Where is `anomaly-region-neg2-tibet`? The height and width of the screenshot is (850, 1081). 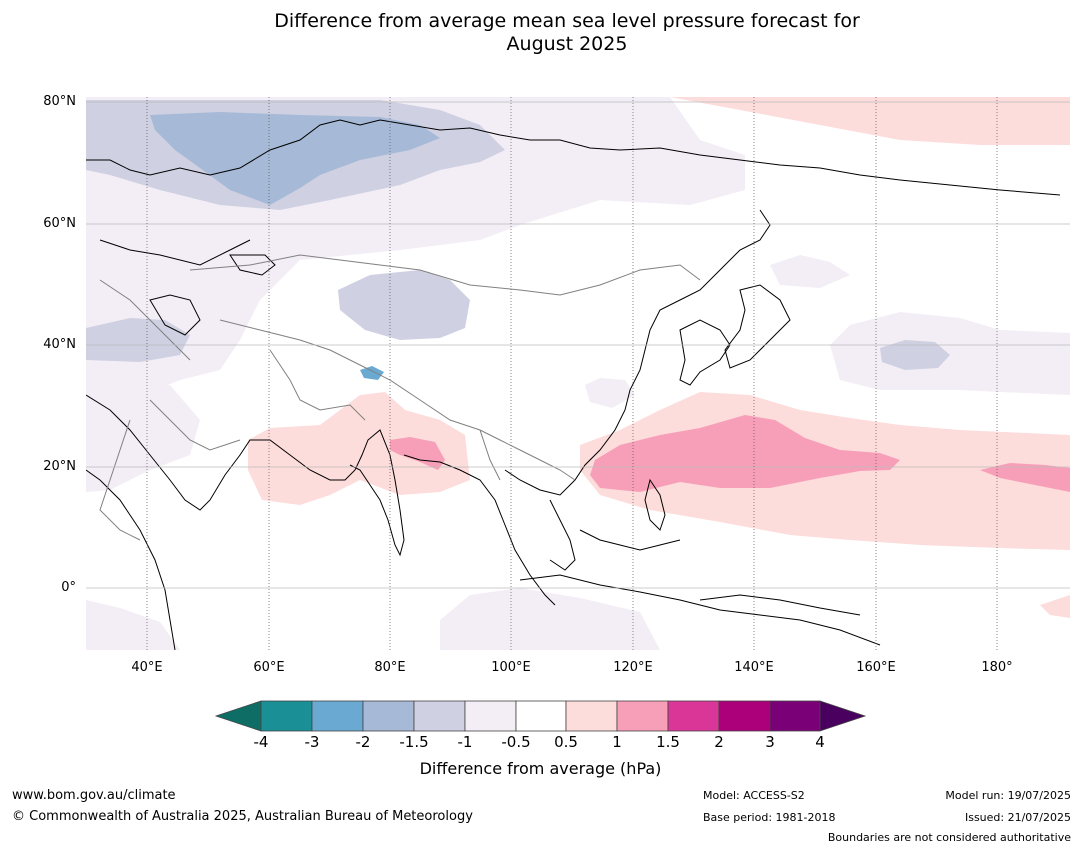
anomaly-region-neg2-tibet is located at coordinates (372, 373).